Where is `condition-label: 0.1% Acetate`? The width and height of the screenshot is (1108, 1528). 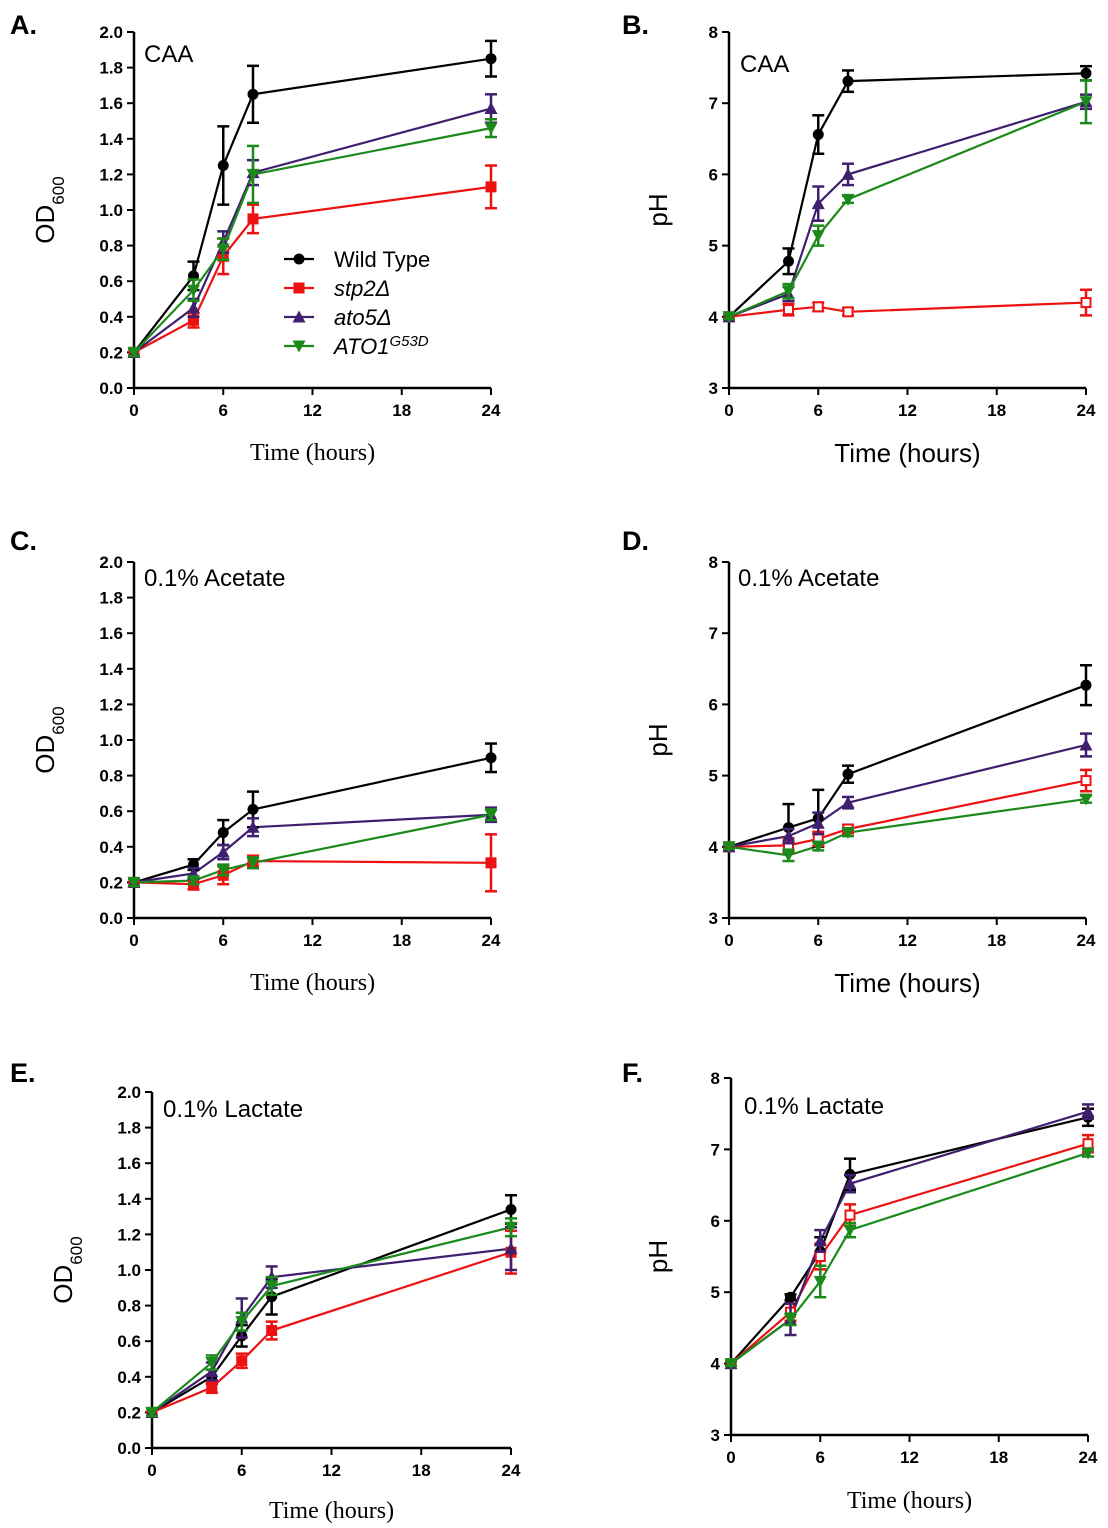
condition-label: 0.1% Acetate is located at coordinates (214, 578).